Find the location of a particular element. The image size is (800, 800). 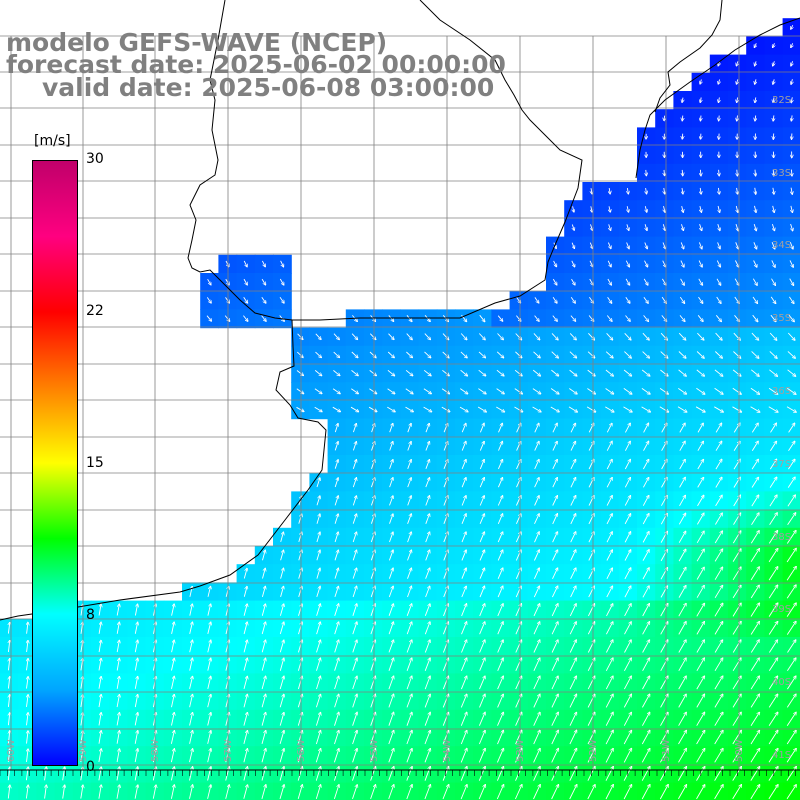

lon-label: 53W is located at coordinates (520, 750).